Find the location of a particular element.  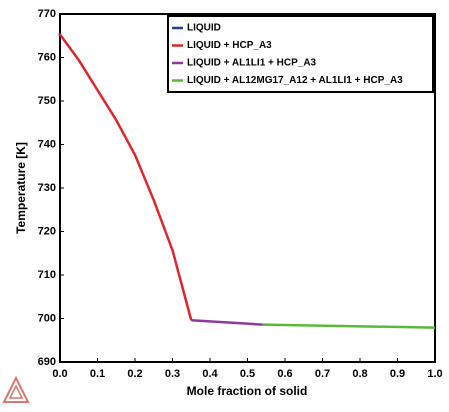

y-tick-label: 710 is located at coordinates (47, 275).